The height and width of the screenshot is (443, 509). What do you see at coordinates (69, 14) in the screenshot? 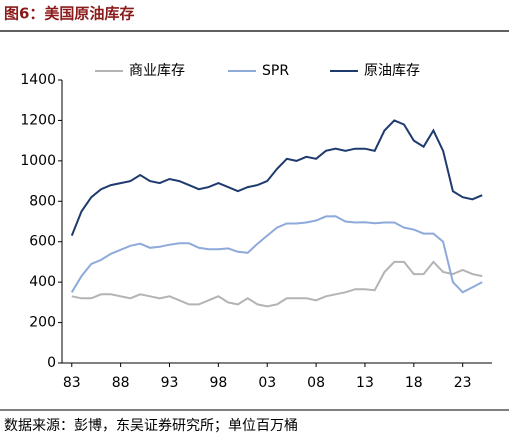
I see `chart-title: 图6：美国原油库存` at bounding box center [69, 14].